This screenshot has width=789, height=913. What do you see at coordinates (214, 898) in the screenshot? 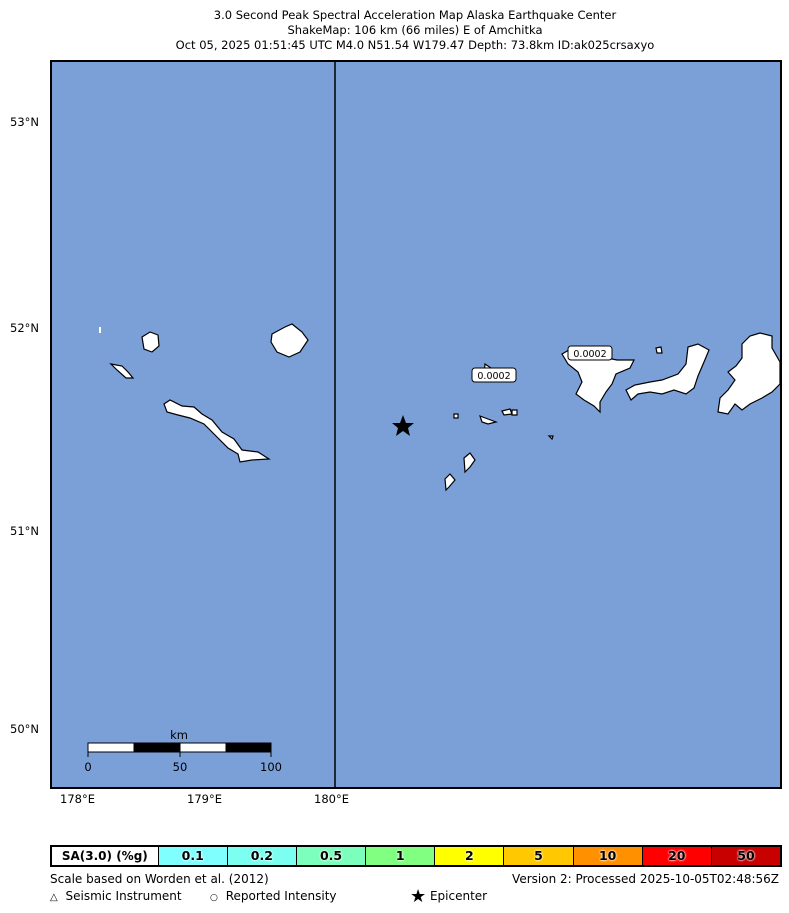
I see `circle-icon: ○` at bounding box center [214, 898].